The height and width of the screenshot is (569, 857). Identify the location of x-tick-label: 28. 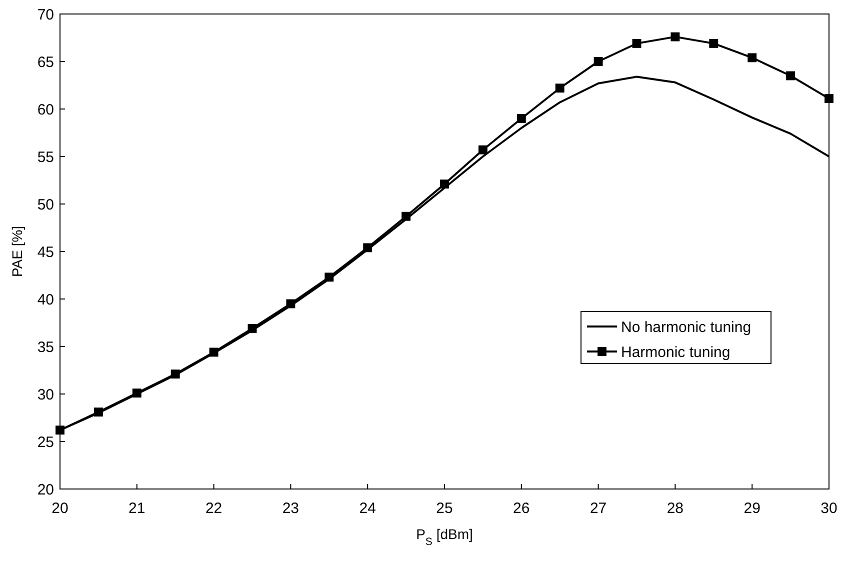
(675, 508).